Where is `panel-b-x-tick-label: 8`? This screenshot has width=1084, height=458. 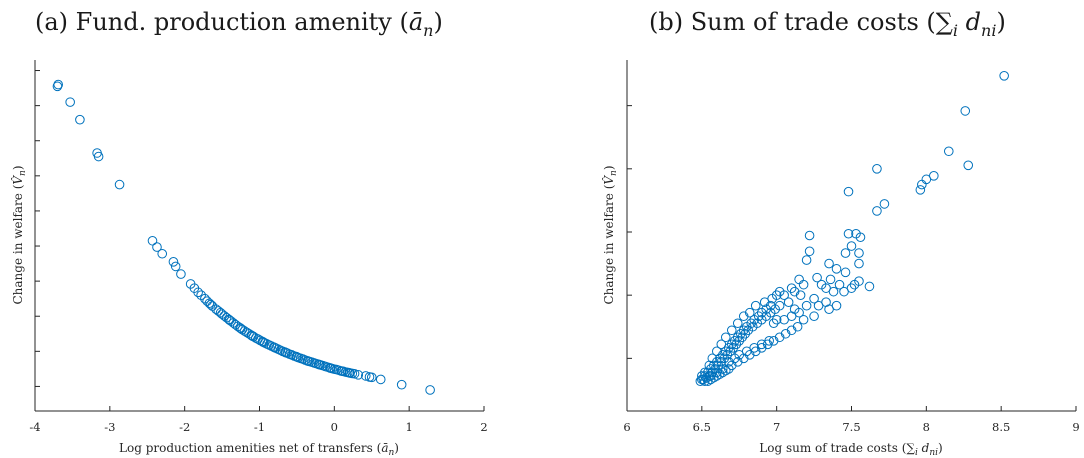 panel-b-x-tick-label: 8 is located at coordinates (926, 427).